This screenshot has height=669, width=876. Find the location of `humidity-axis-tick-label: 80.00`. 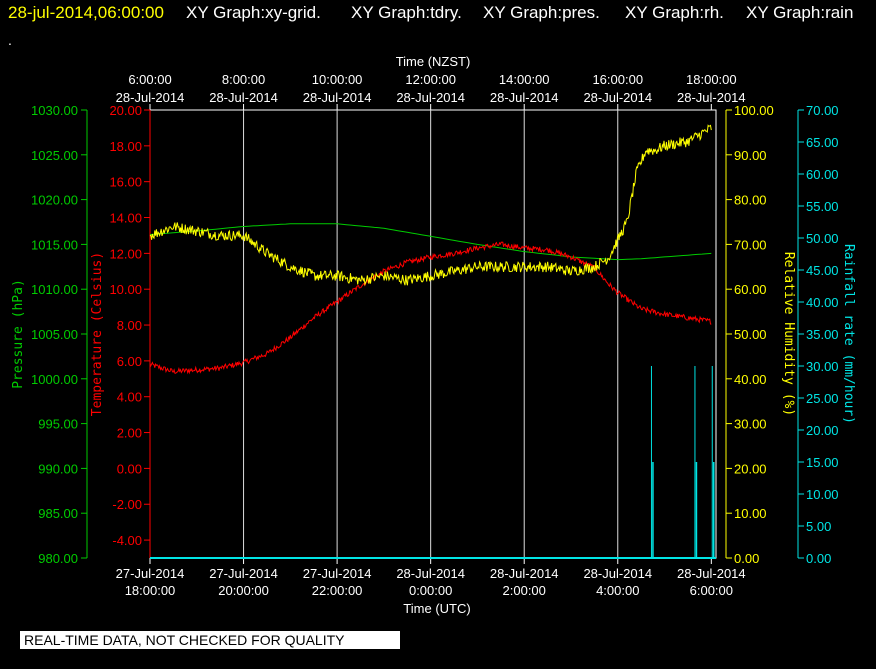

humidity-axis-tick-label: 80.00 is located at coordinates (750, 200).